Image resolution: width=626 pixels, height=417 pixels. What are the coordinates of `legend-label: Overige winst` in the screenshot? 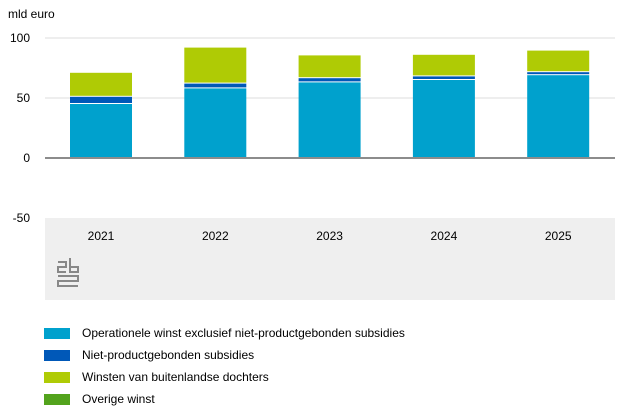 It's located at (118, 399).